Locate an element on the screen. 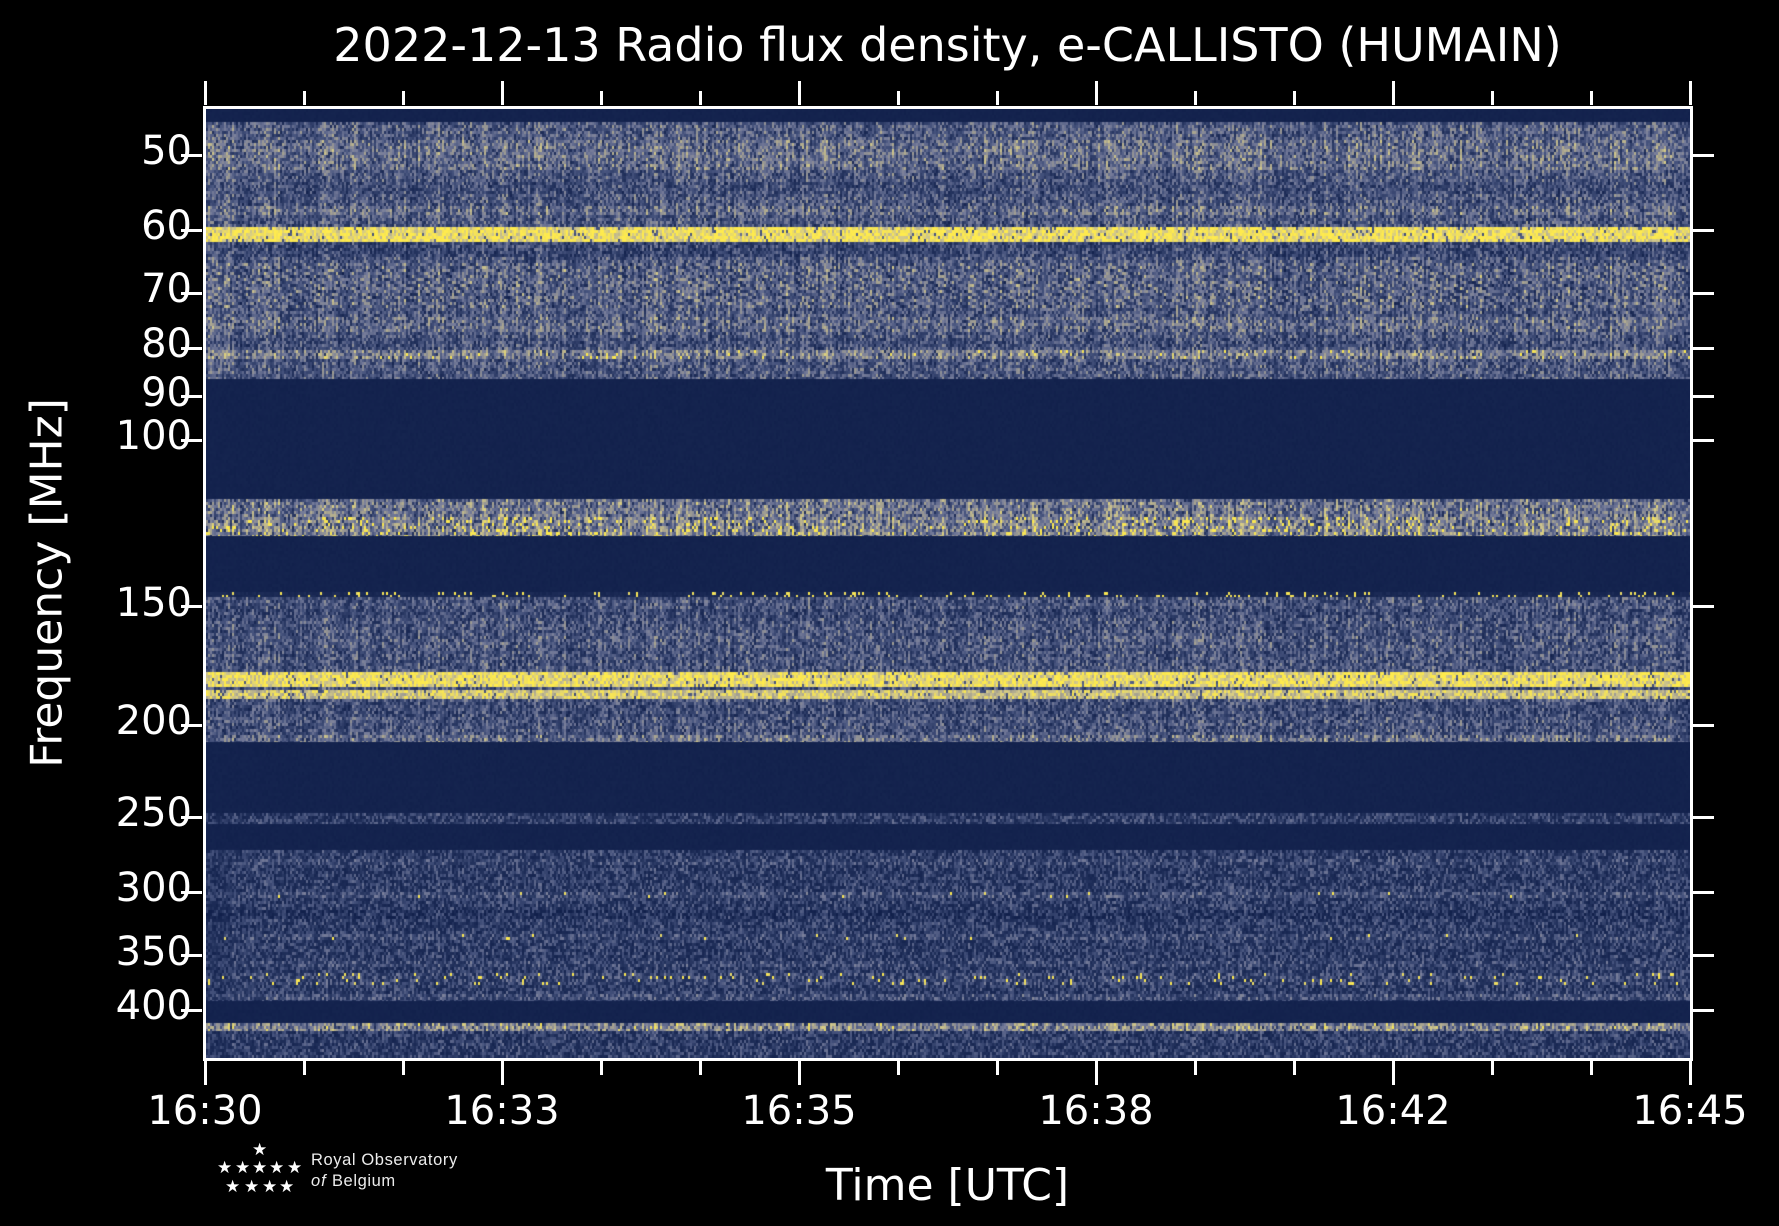 Image resolution: width=1779 pixels, height=1226 pixels. x-axis-title: Time [UTC] is located at coordinates (947, 1185).